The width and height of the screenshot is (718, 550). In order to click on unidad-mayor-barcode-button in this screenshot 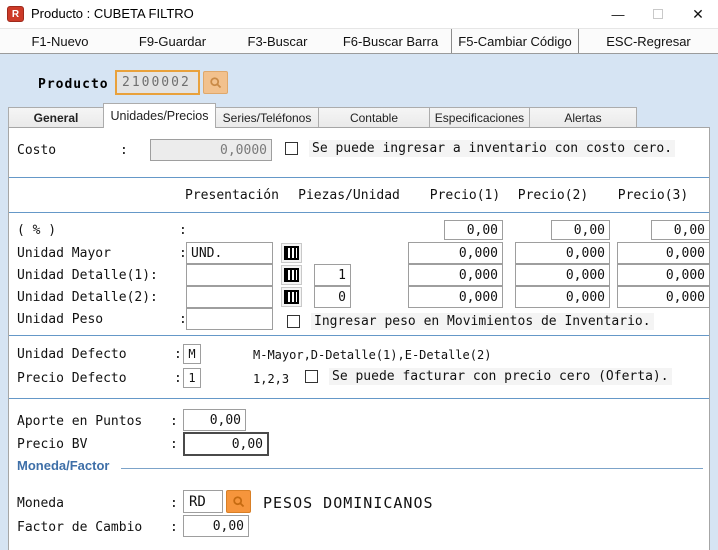, I will do `click(291, 253)`.